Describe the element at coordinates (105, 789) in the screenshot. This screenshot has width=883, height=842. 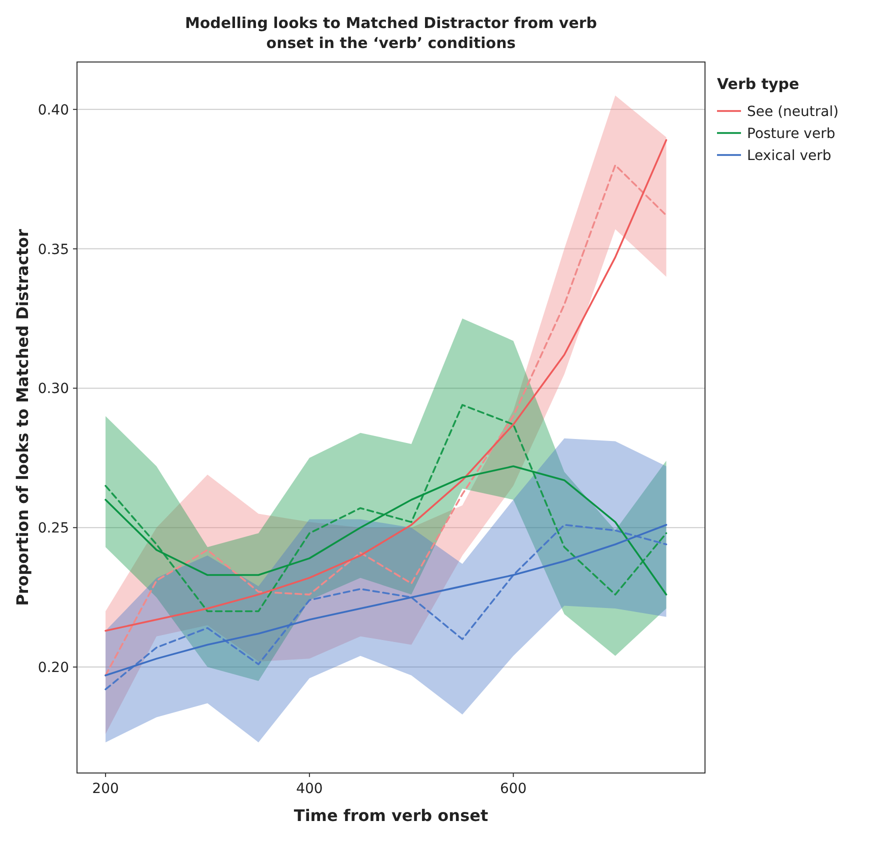
I see `x-tick-label: 200` at that location.